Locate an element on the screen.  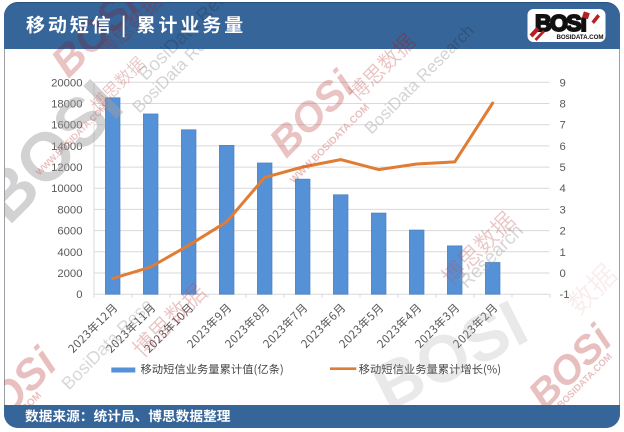
svg-text: 10000 is located at coordinates (66, 189).